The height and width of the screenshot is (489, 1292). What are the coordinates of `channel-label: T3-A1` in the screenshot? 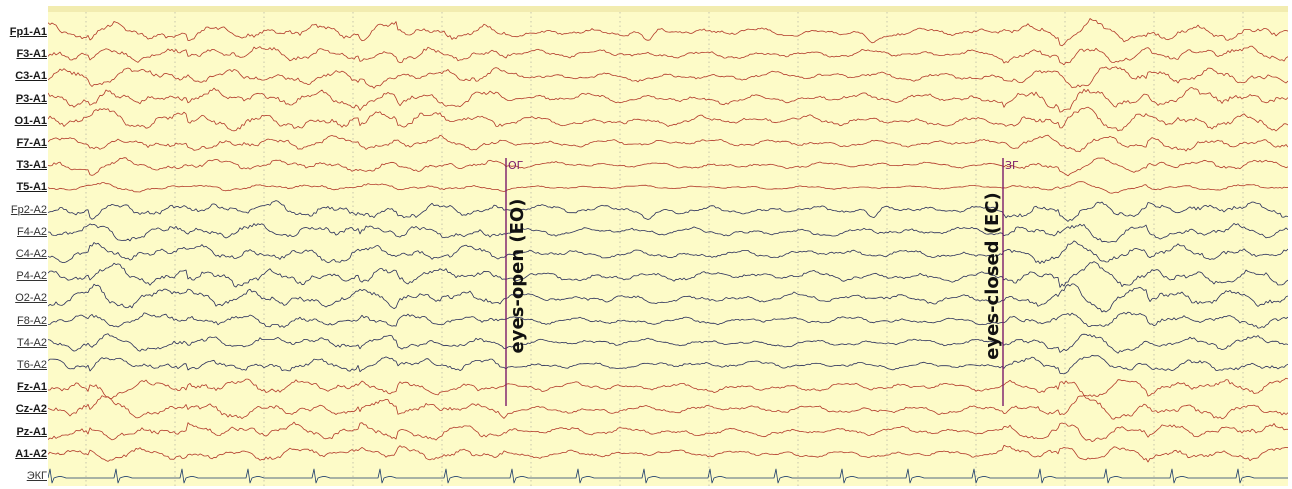 It's located at (31, 165).